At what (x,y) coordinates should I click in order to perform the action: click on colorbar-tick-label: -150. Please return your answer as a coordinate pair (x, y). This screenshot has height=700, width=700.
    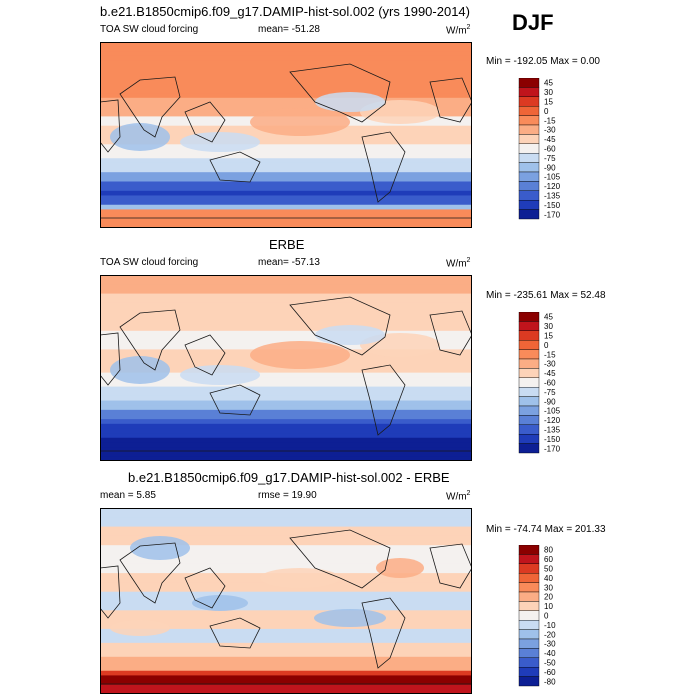
    Looking at the image, I should click on (552, 205).